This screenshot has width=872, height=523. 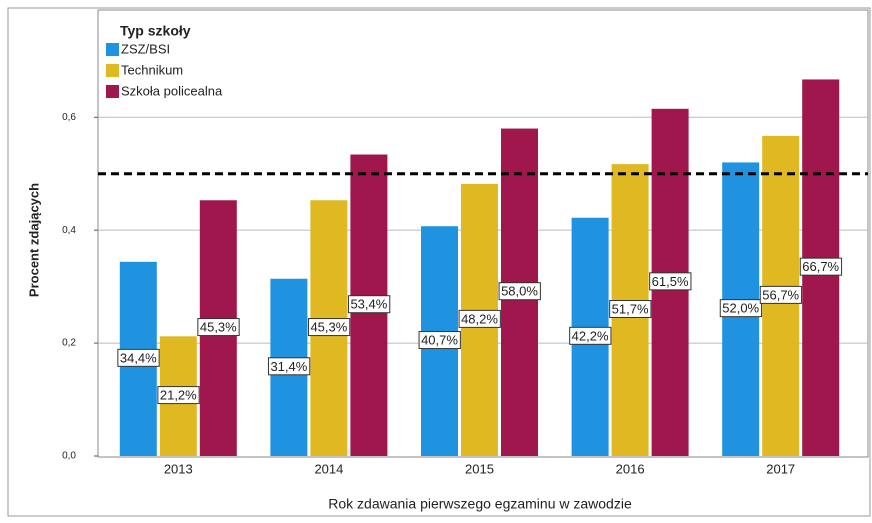 I want to click on data-label: 48,2%, so click(x=479, y=318).